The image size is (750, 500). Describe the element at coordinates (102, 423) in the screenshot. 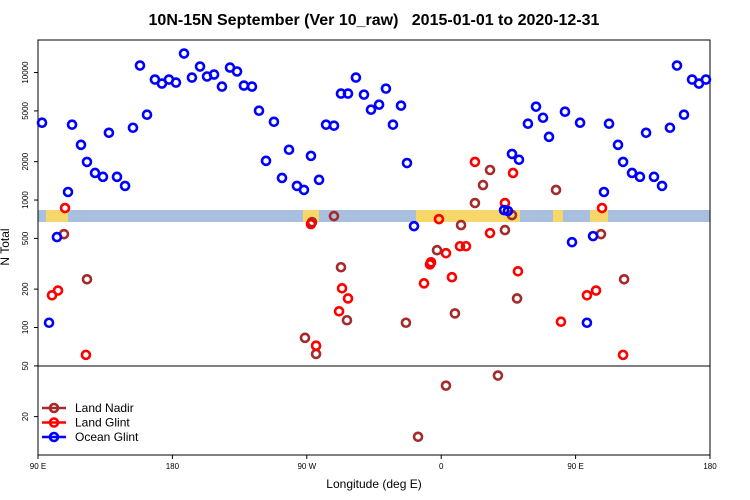

I see `legend-label: Land Glint` at that location.